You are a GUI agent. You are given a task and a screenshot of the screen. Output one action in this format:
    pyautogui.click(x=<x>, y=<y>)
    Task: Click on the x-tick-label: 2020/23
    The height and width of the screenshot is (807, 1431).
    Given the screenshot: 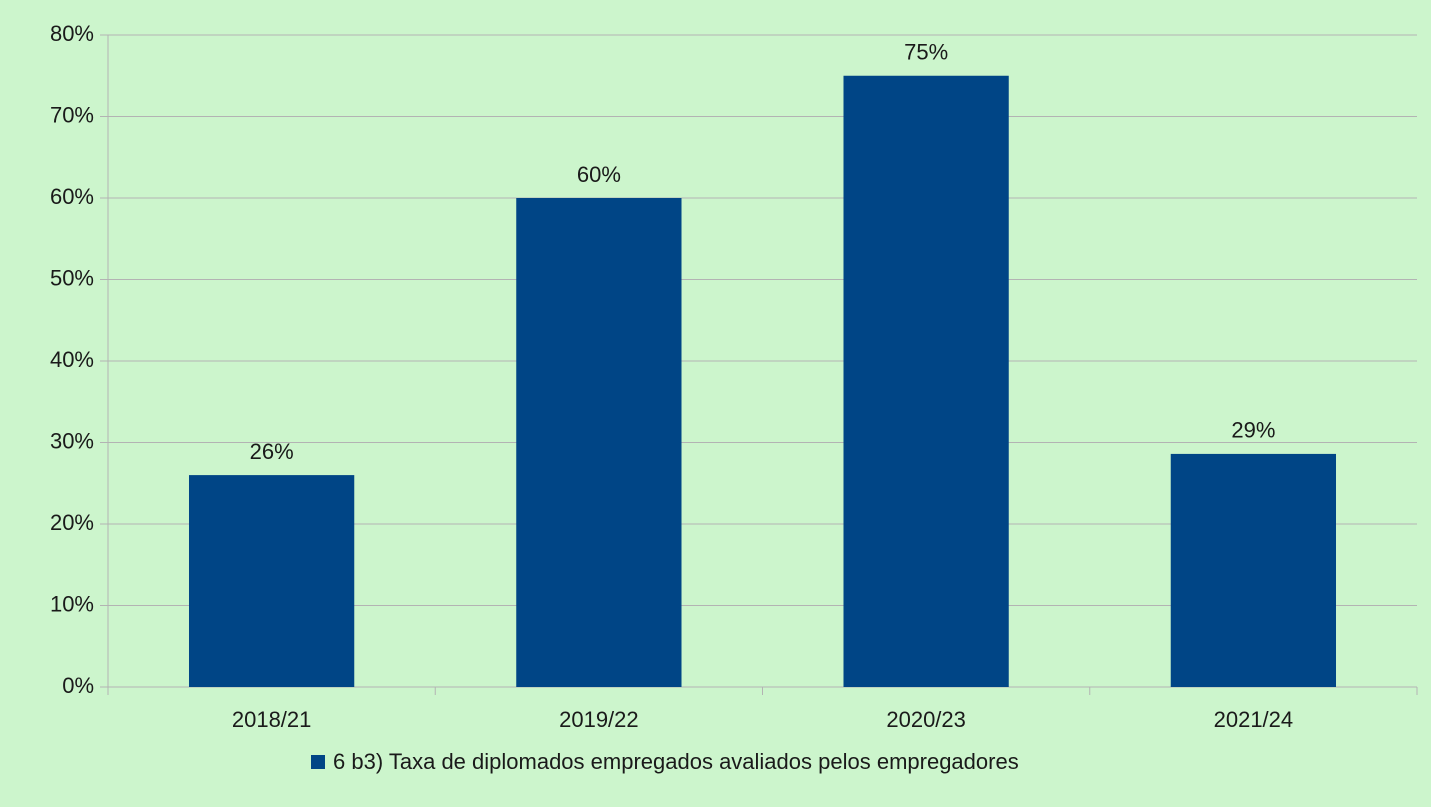 What is the action you would take?
    pyautogui.click(x=926, y=719)
    